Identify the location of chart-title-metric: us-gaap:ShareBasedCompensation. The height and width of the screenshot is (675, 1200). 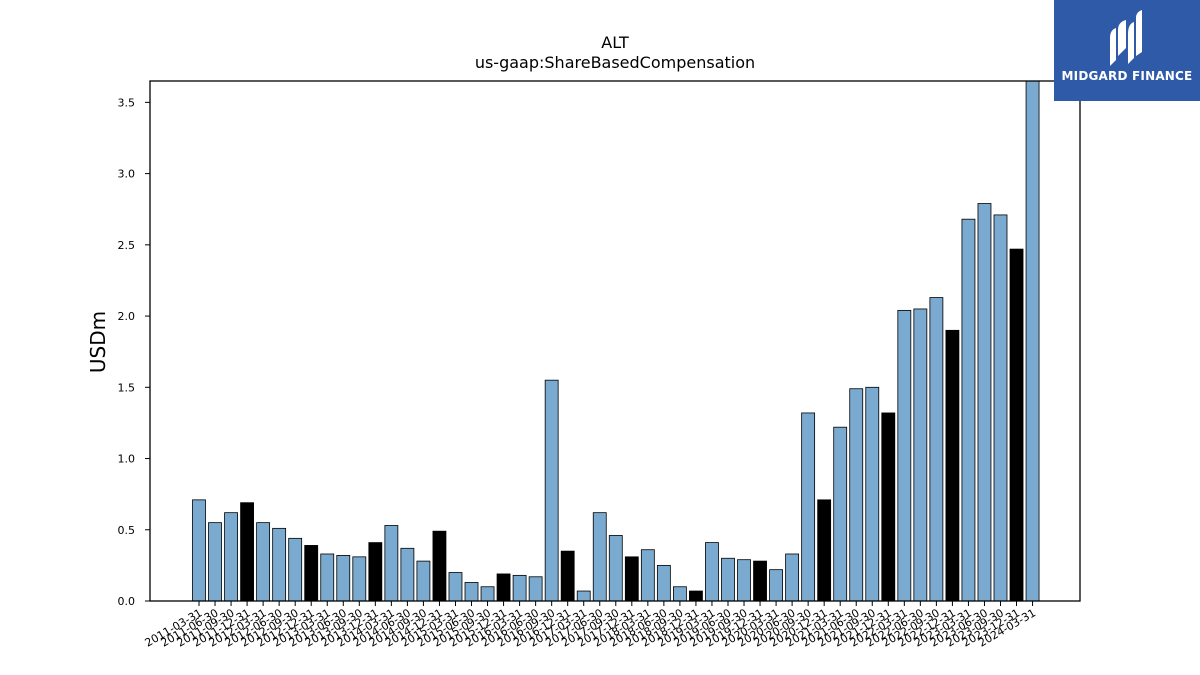
(615, 62).